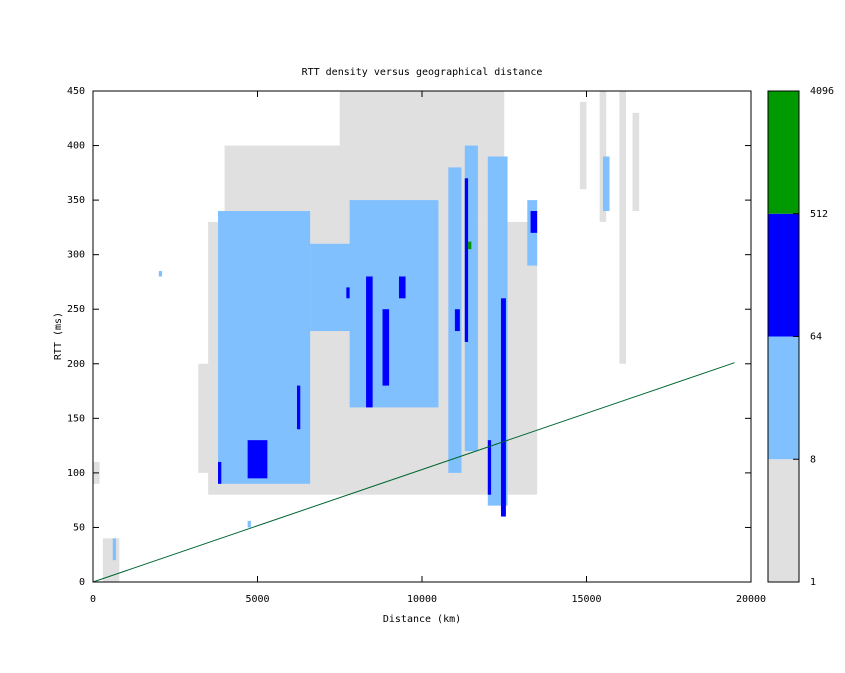 The width and height of the screenshot is (845, 673). What do you see at coordinates (813, 582) in the screenshot?
I see `colorbar-tick-label: 1` at bounding box center [813, 582].